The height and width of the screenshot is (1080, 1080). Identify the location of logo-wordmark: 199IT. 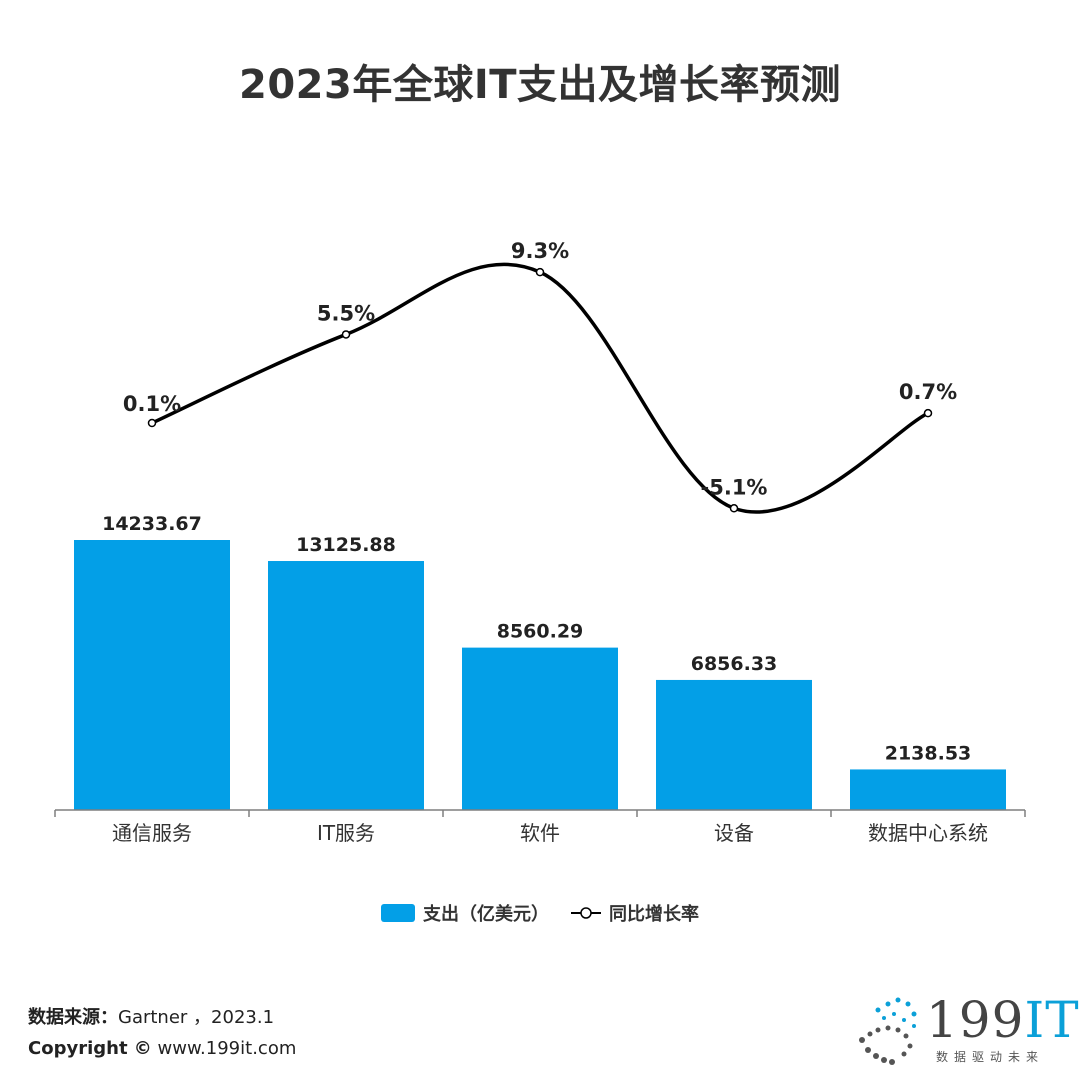
(1003, 1020).